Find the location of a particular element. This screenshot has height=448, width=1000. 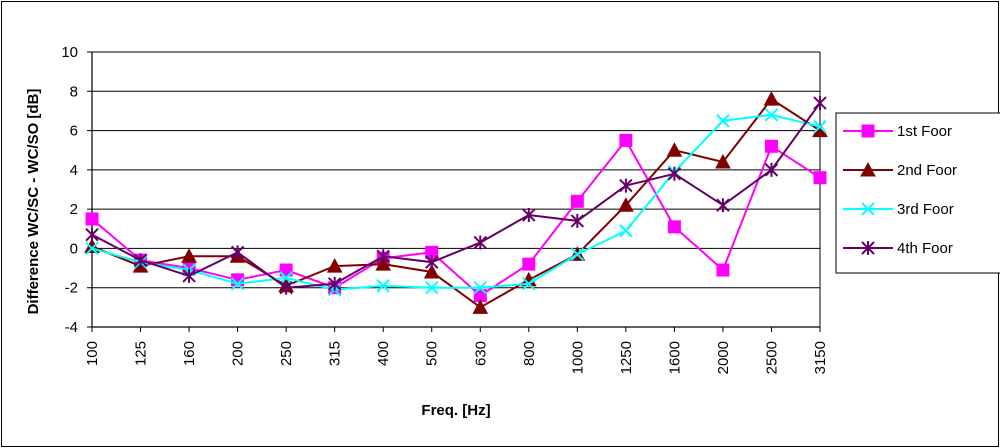

x-tick-label: 250 is located at coordinates (286, 353).